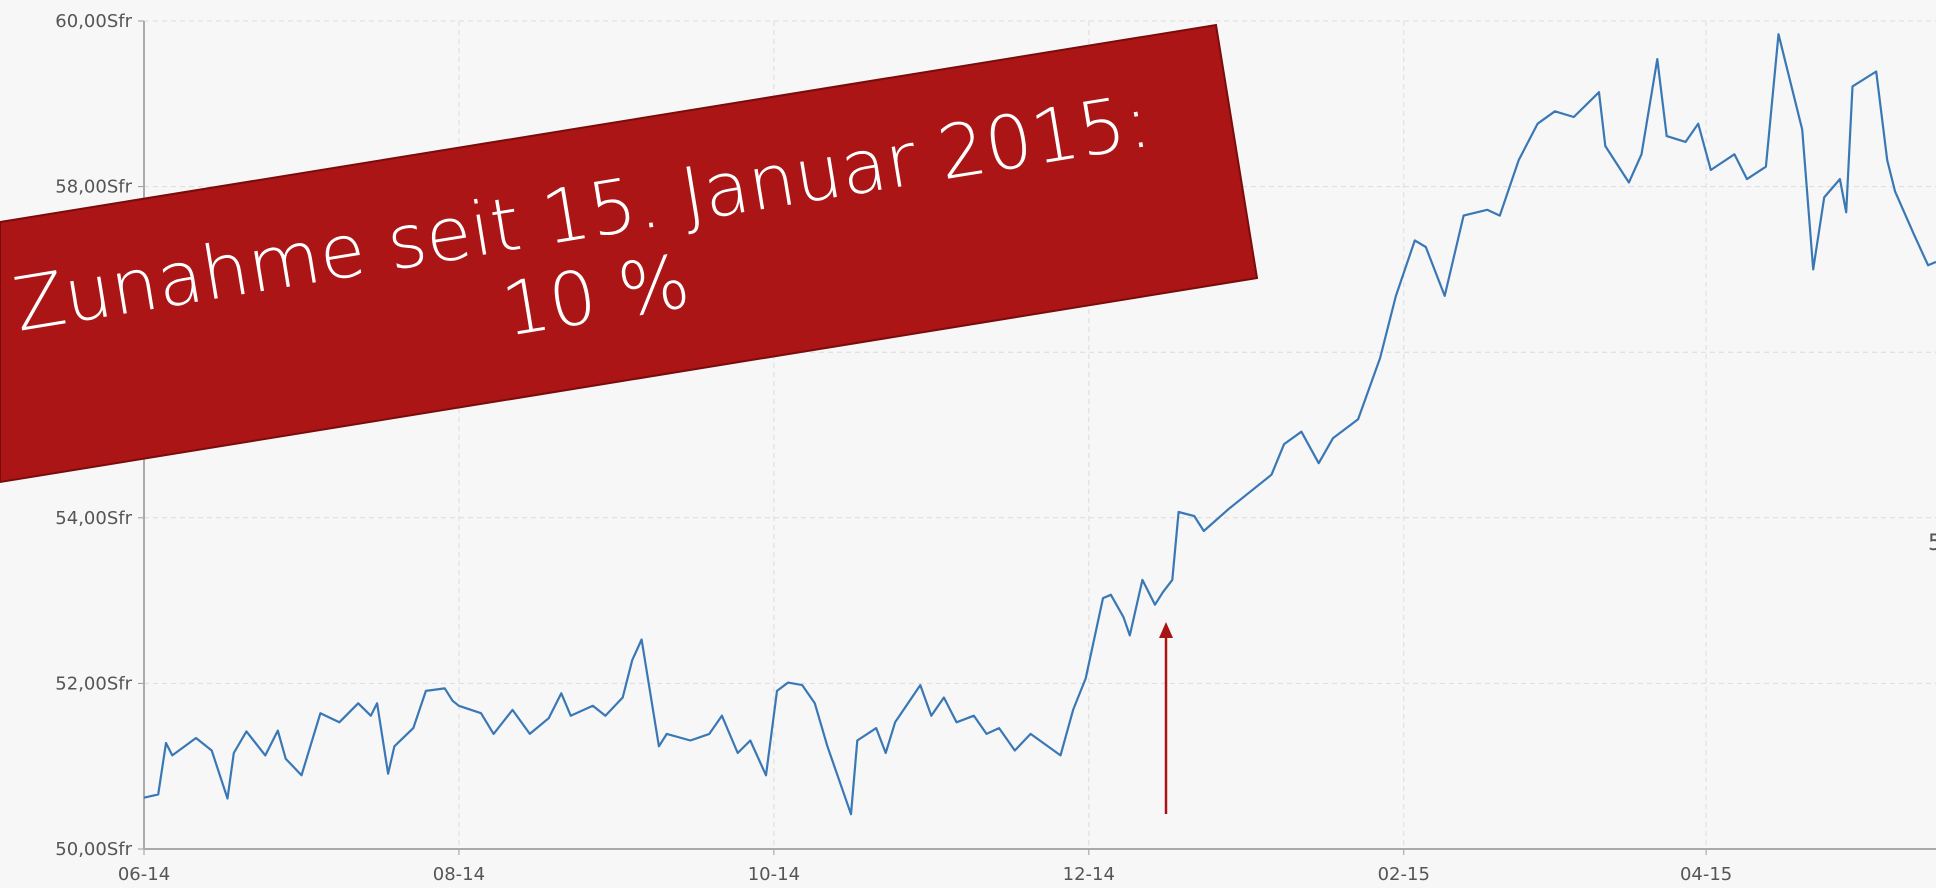 Image resolution: width=1936 pixels, height=888 pixels. Describe the element at coordinates (93, 849) in the screenshot. I see `y-tick-label: 50,00Sfr` at that location.